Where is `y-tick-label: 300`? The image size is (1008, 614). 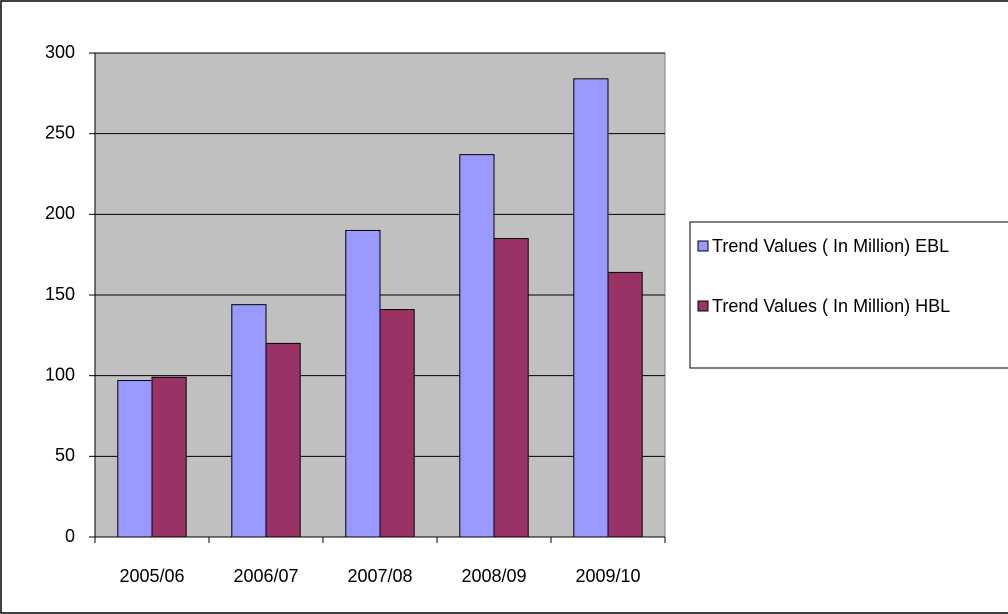
y-tick-label: 300 is located at coordinates (60, 52).